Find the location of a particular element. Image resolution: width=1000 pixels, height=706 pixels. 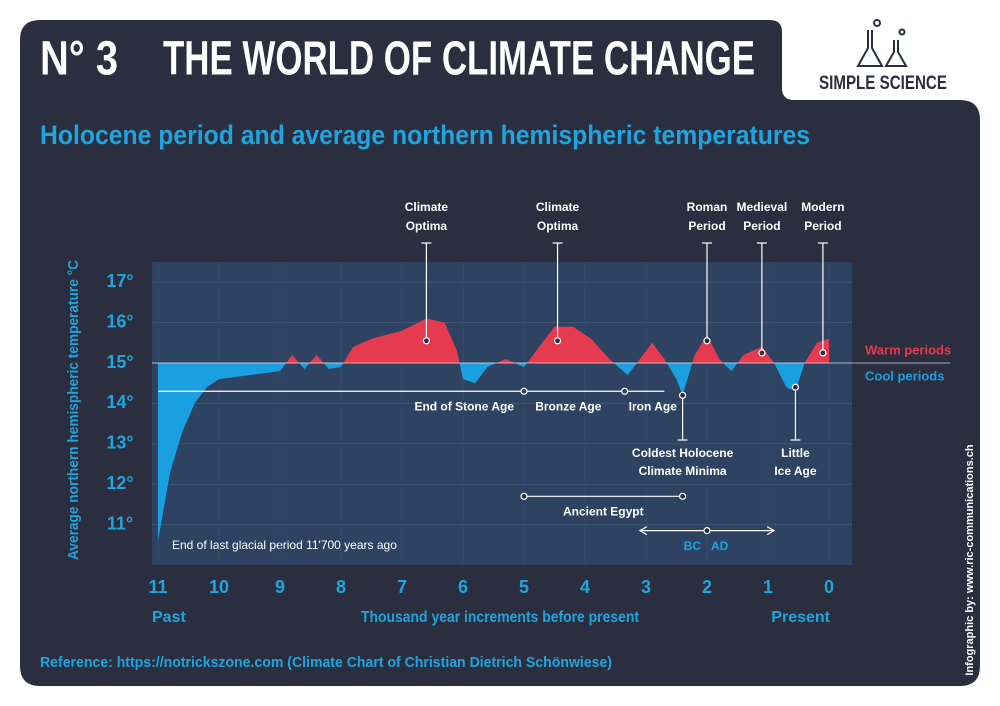

era-label: Iron Age is located at coordinates (653, 406).